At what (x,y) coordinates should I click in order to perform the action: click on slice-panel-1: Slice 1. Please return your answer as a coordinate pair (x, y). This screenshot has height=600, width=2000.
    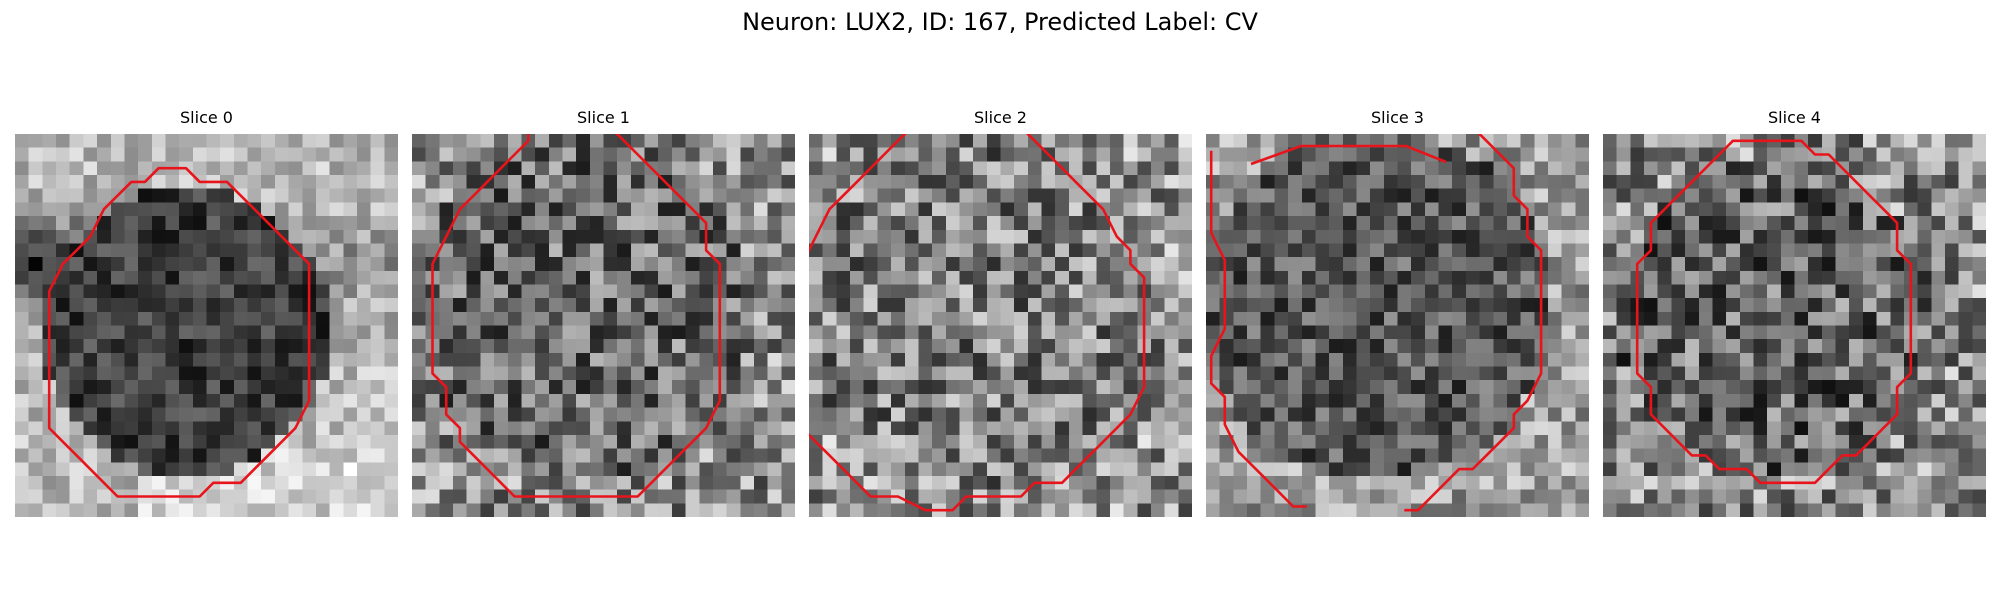
    Looking at the image, I should click on (603, 312).